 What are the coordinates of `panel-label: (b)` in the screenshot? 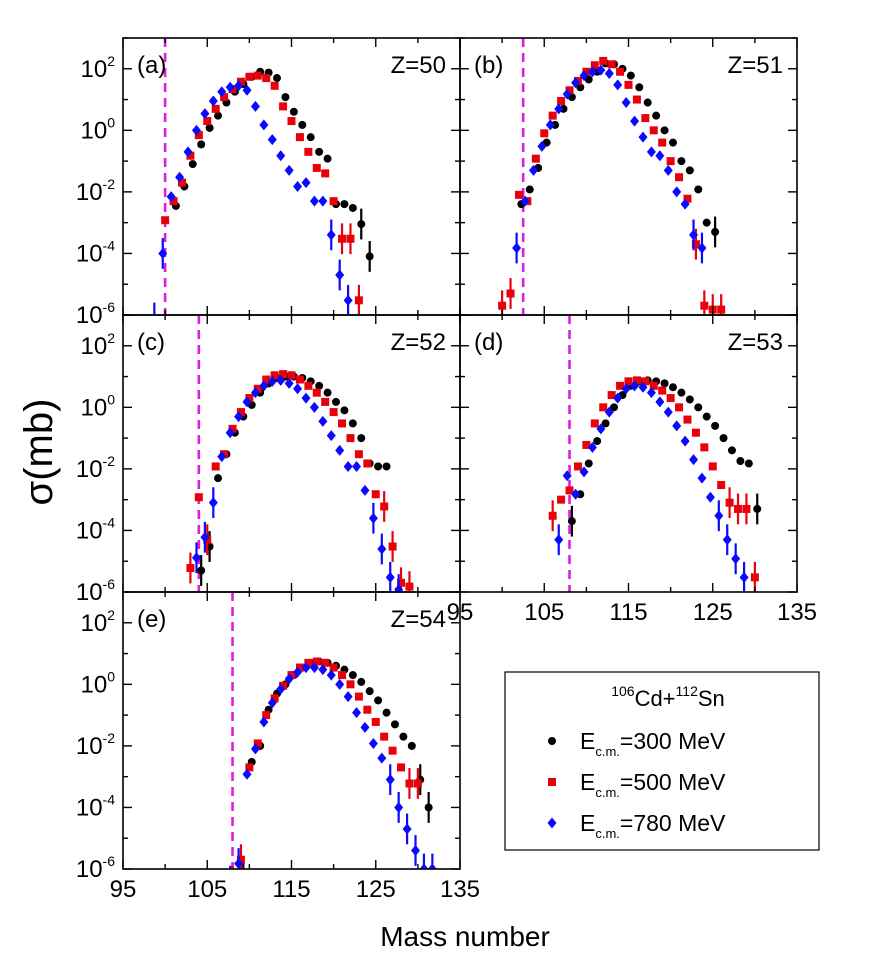 It's located at (488, 65).